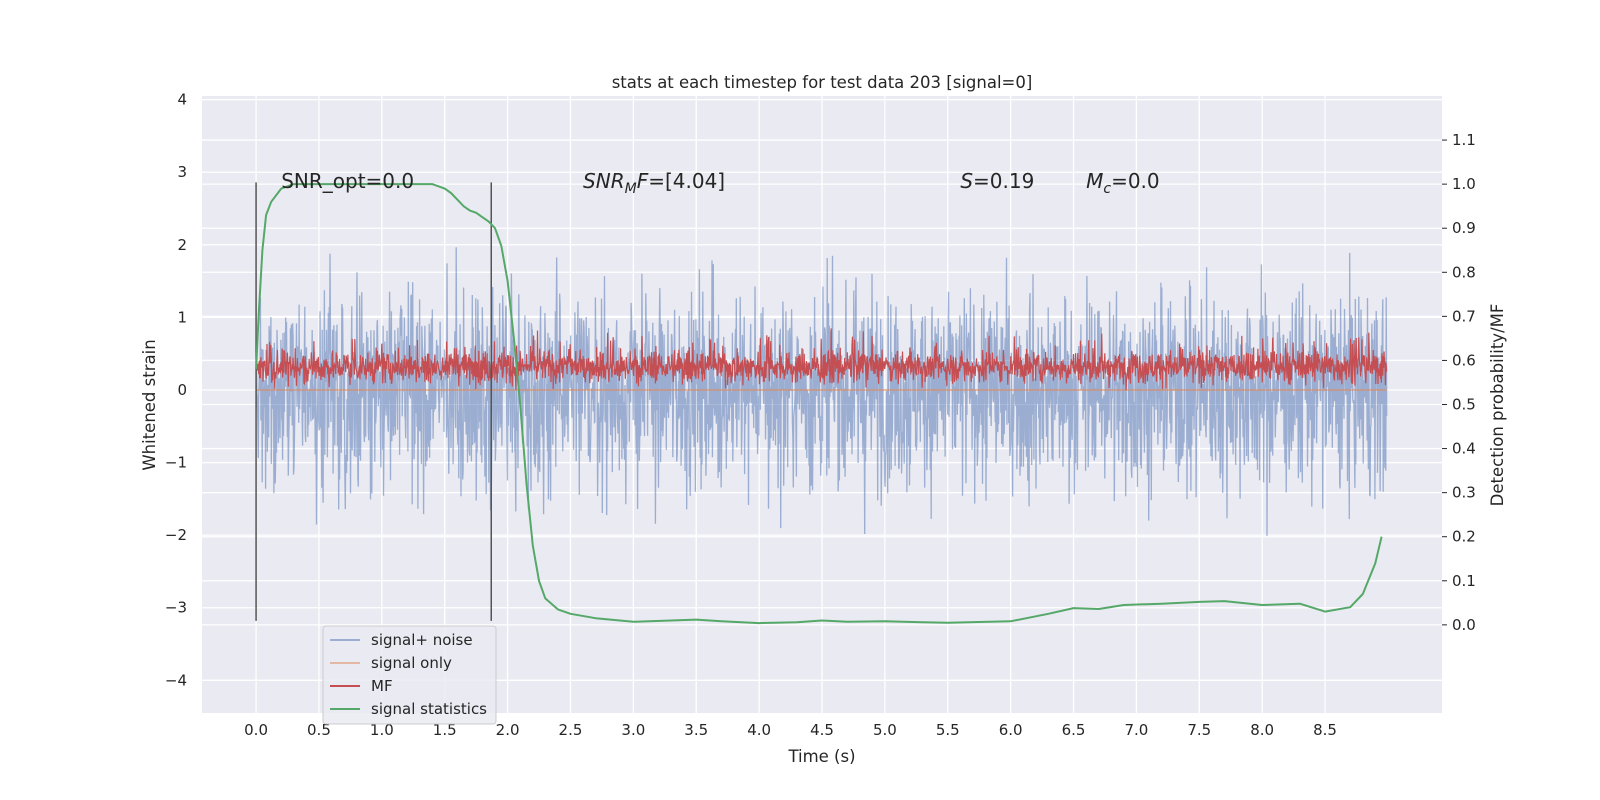 The height and width of the screenshot is (800, 1600). What do you see at coordinates (1464, 228) in the screenshot?
I see `y-tick-label-right: 0.9` at bounding box center [1464, 228].